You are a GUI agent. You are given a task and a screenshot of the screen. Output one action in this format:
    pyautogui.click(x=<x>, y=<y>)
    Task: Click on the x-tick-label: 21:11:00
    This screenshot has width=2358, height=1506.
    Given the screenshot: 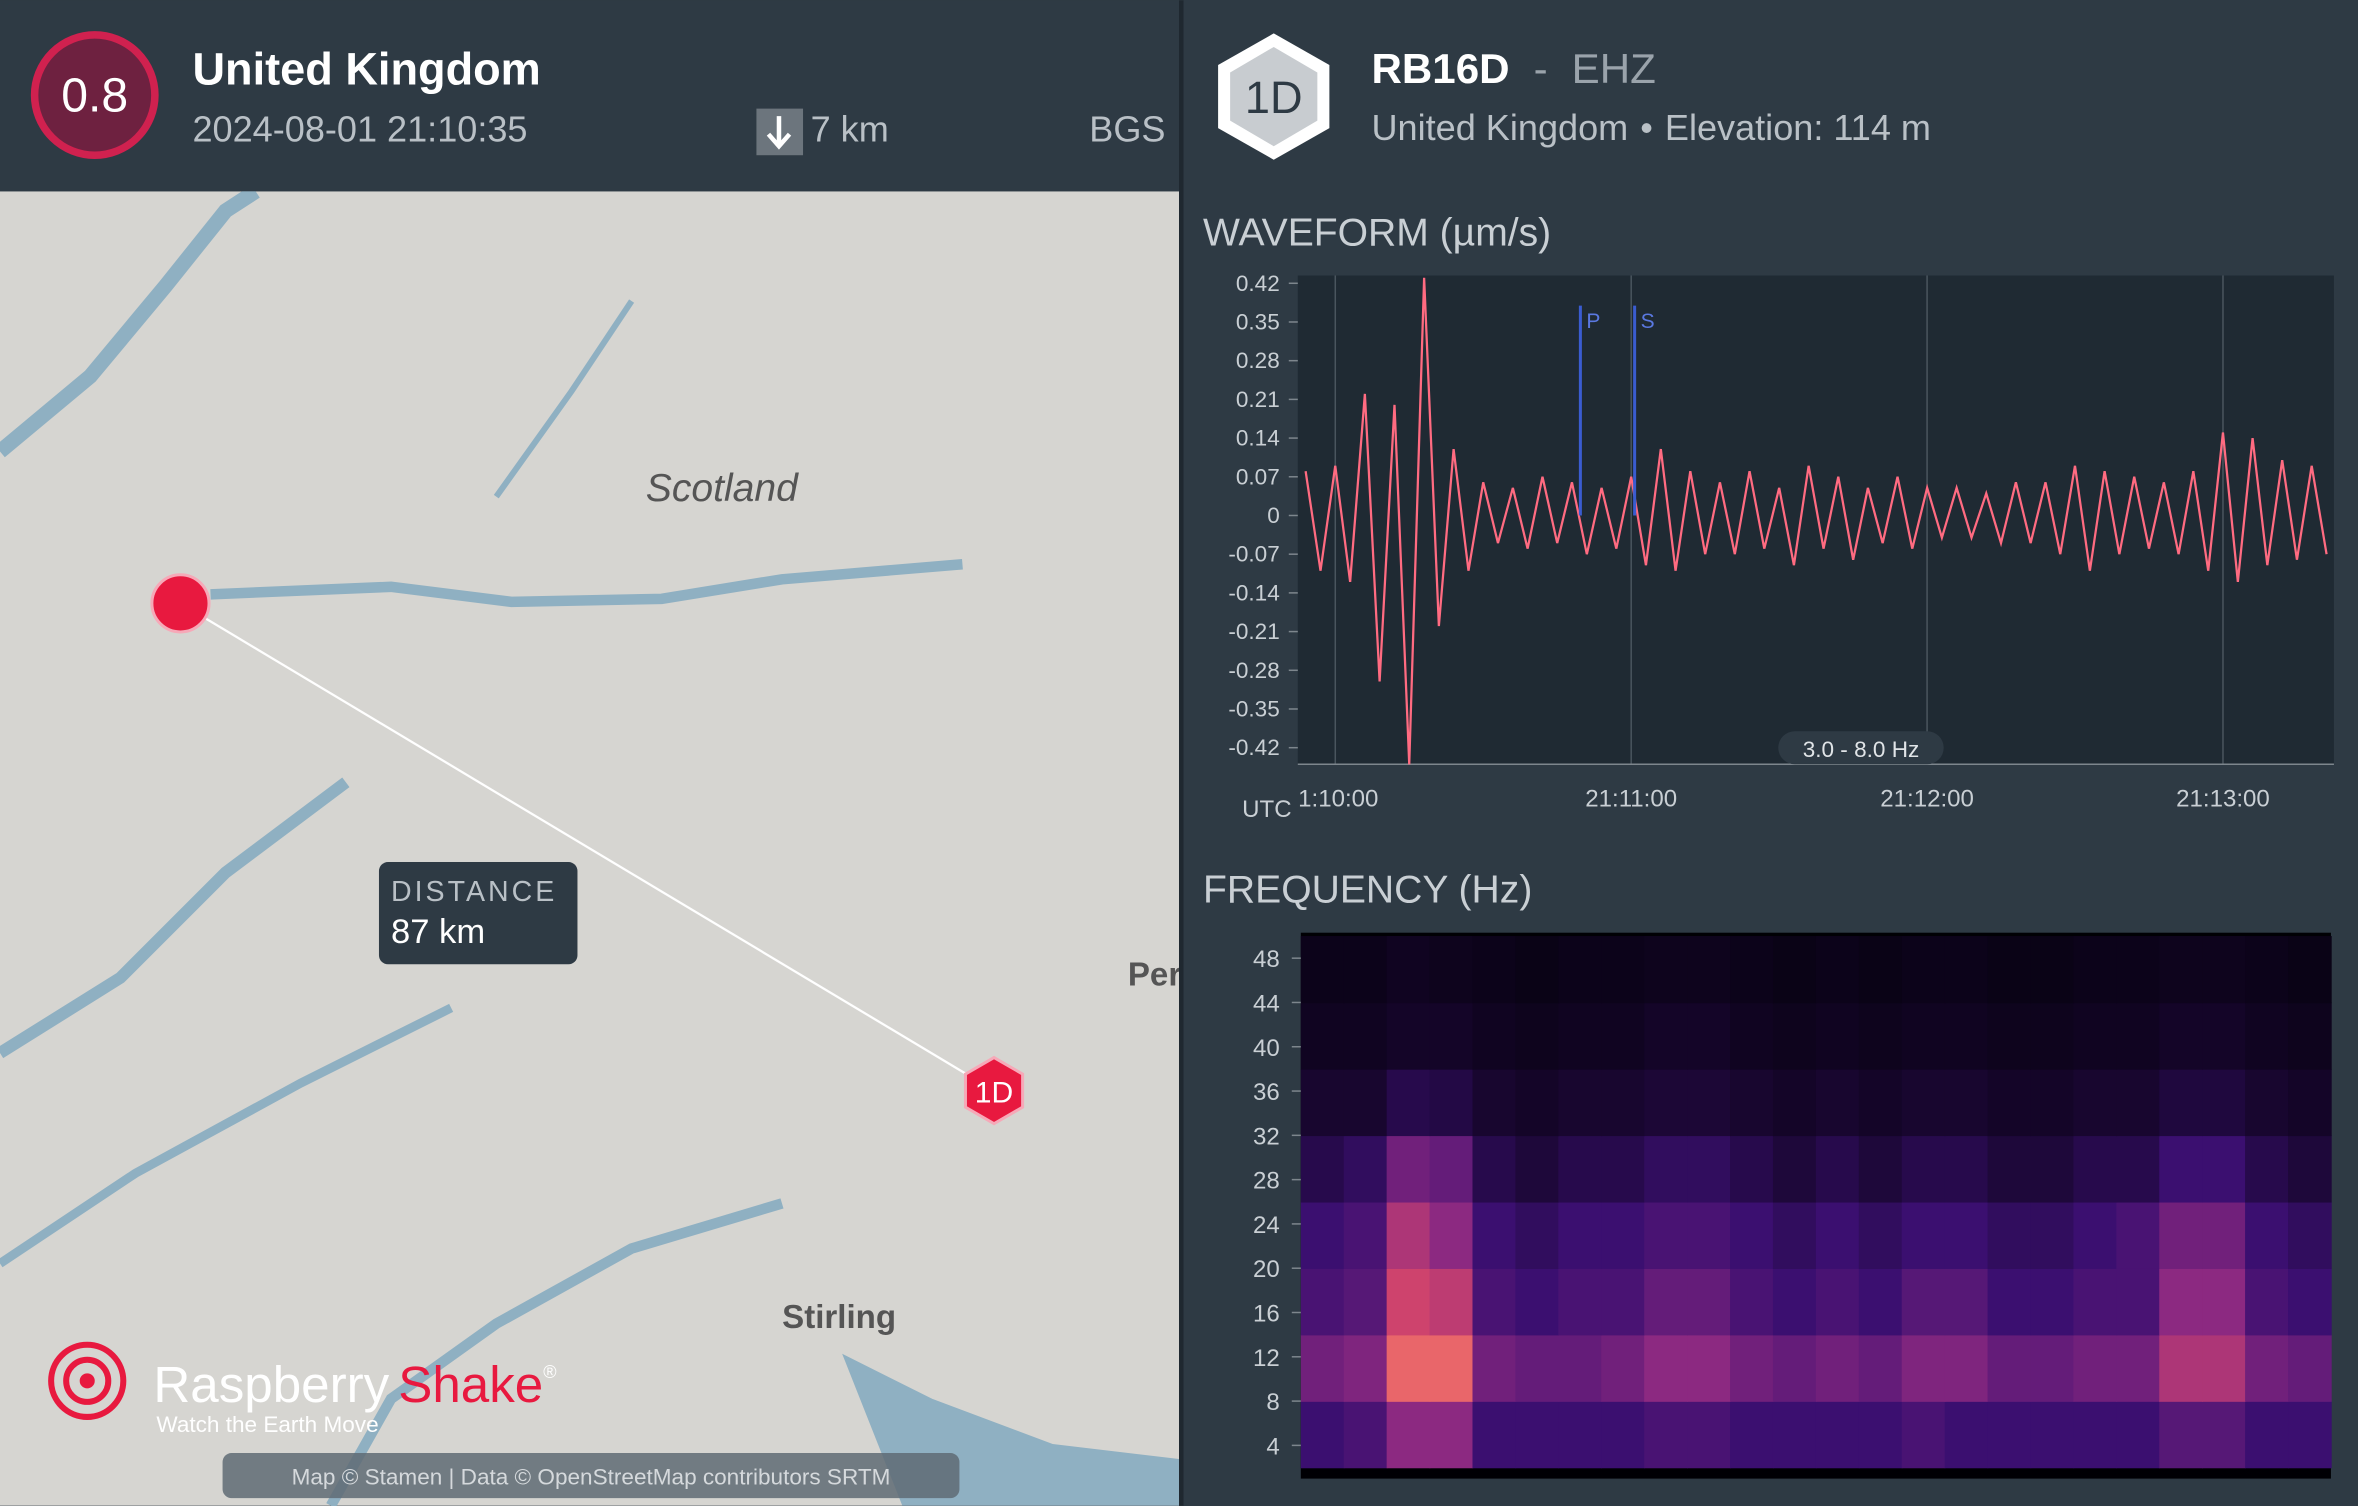 What is the action you would take?
    pyautogui.click(x=1631, y=798)
    